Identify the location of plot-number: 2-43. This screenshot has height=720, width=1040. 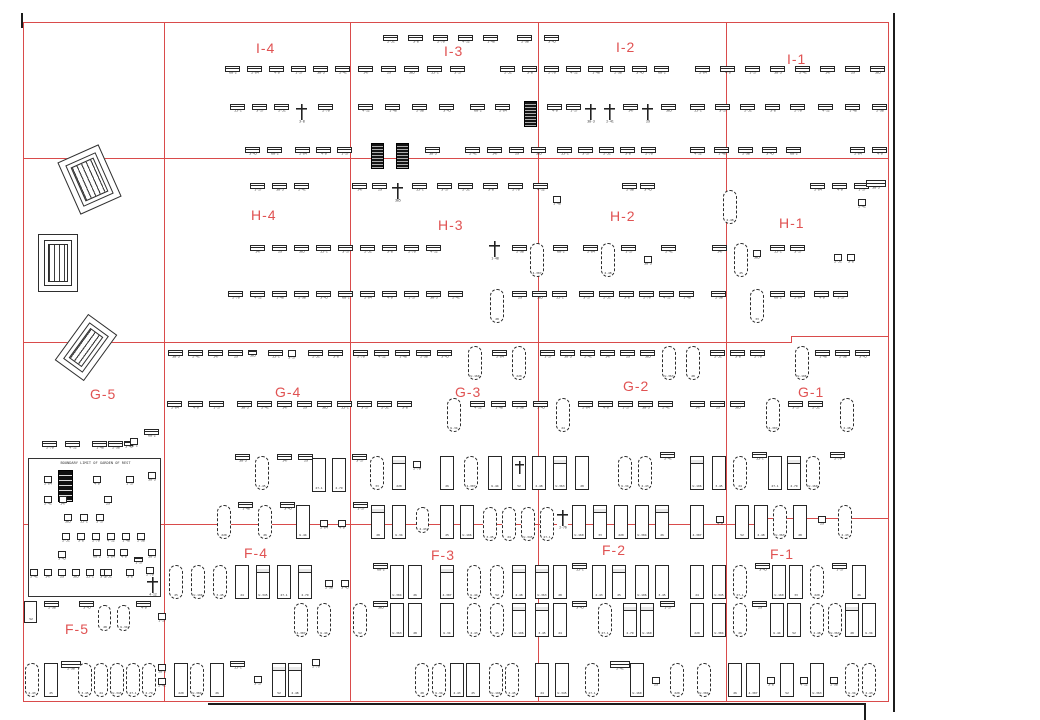
(457, 693).